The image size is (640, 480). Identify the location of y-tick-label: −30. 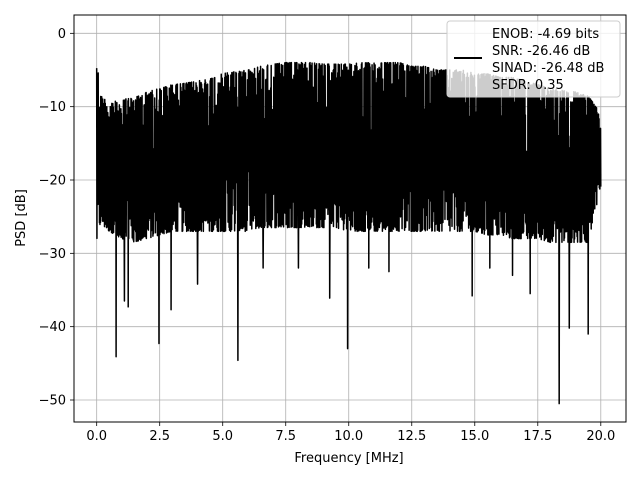
(52, 254).